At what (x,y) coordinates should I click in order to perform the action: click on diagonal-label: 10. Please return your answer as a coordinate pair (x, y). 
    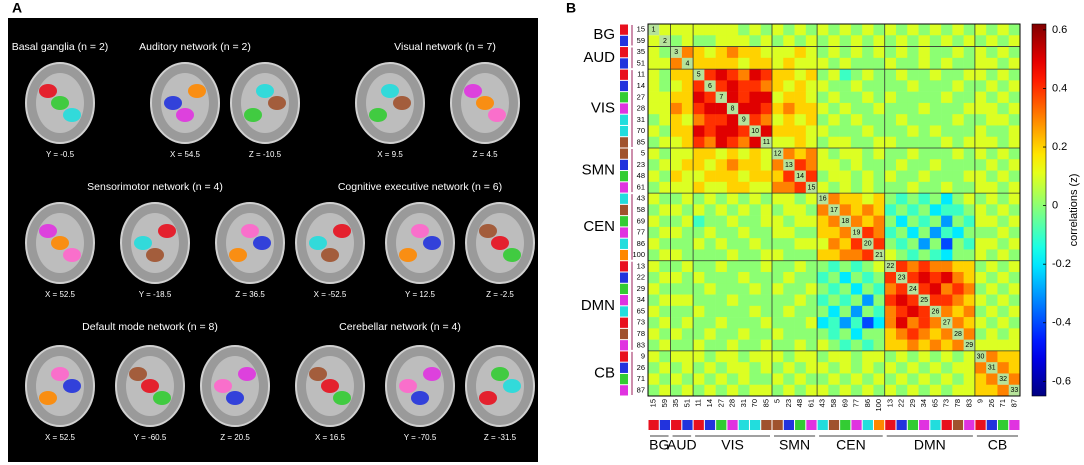
    Looking at the image, I should click on (755, 131).